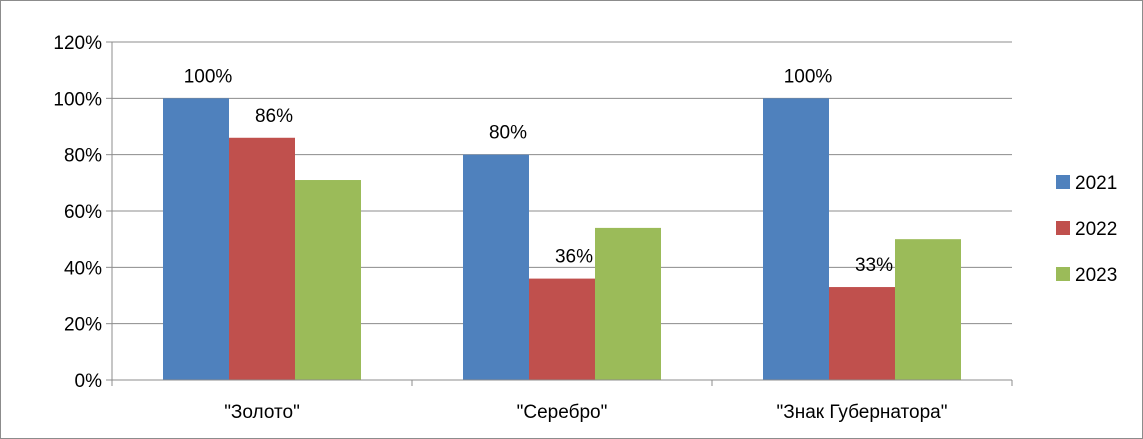 The image size is (1143, 439). I want to click on data-label: 80%, so click(508, 133).